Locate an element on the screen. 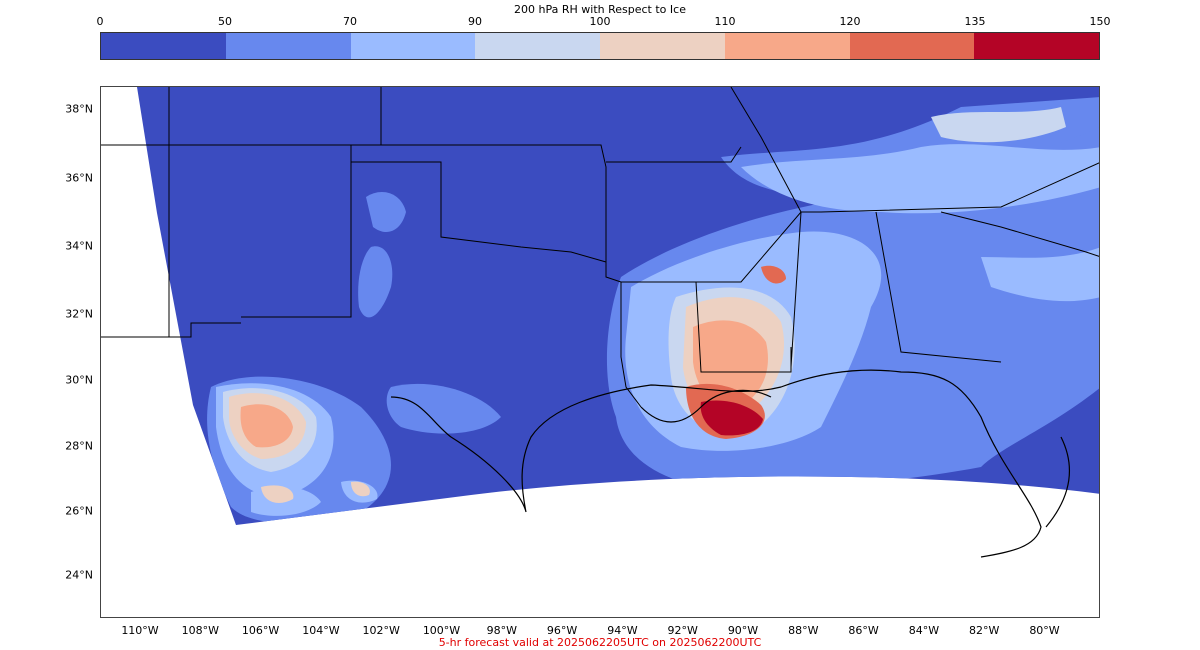 The image size is (1200, 650). colorbar-tick-label: 90 is located at coordinates (475, 21).